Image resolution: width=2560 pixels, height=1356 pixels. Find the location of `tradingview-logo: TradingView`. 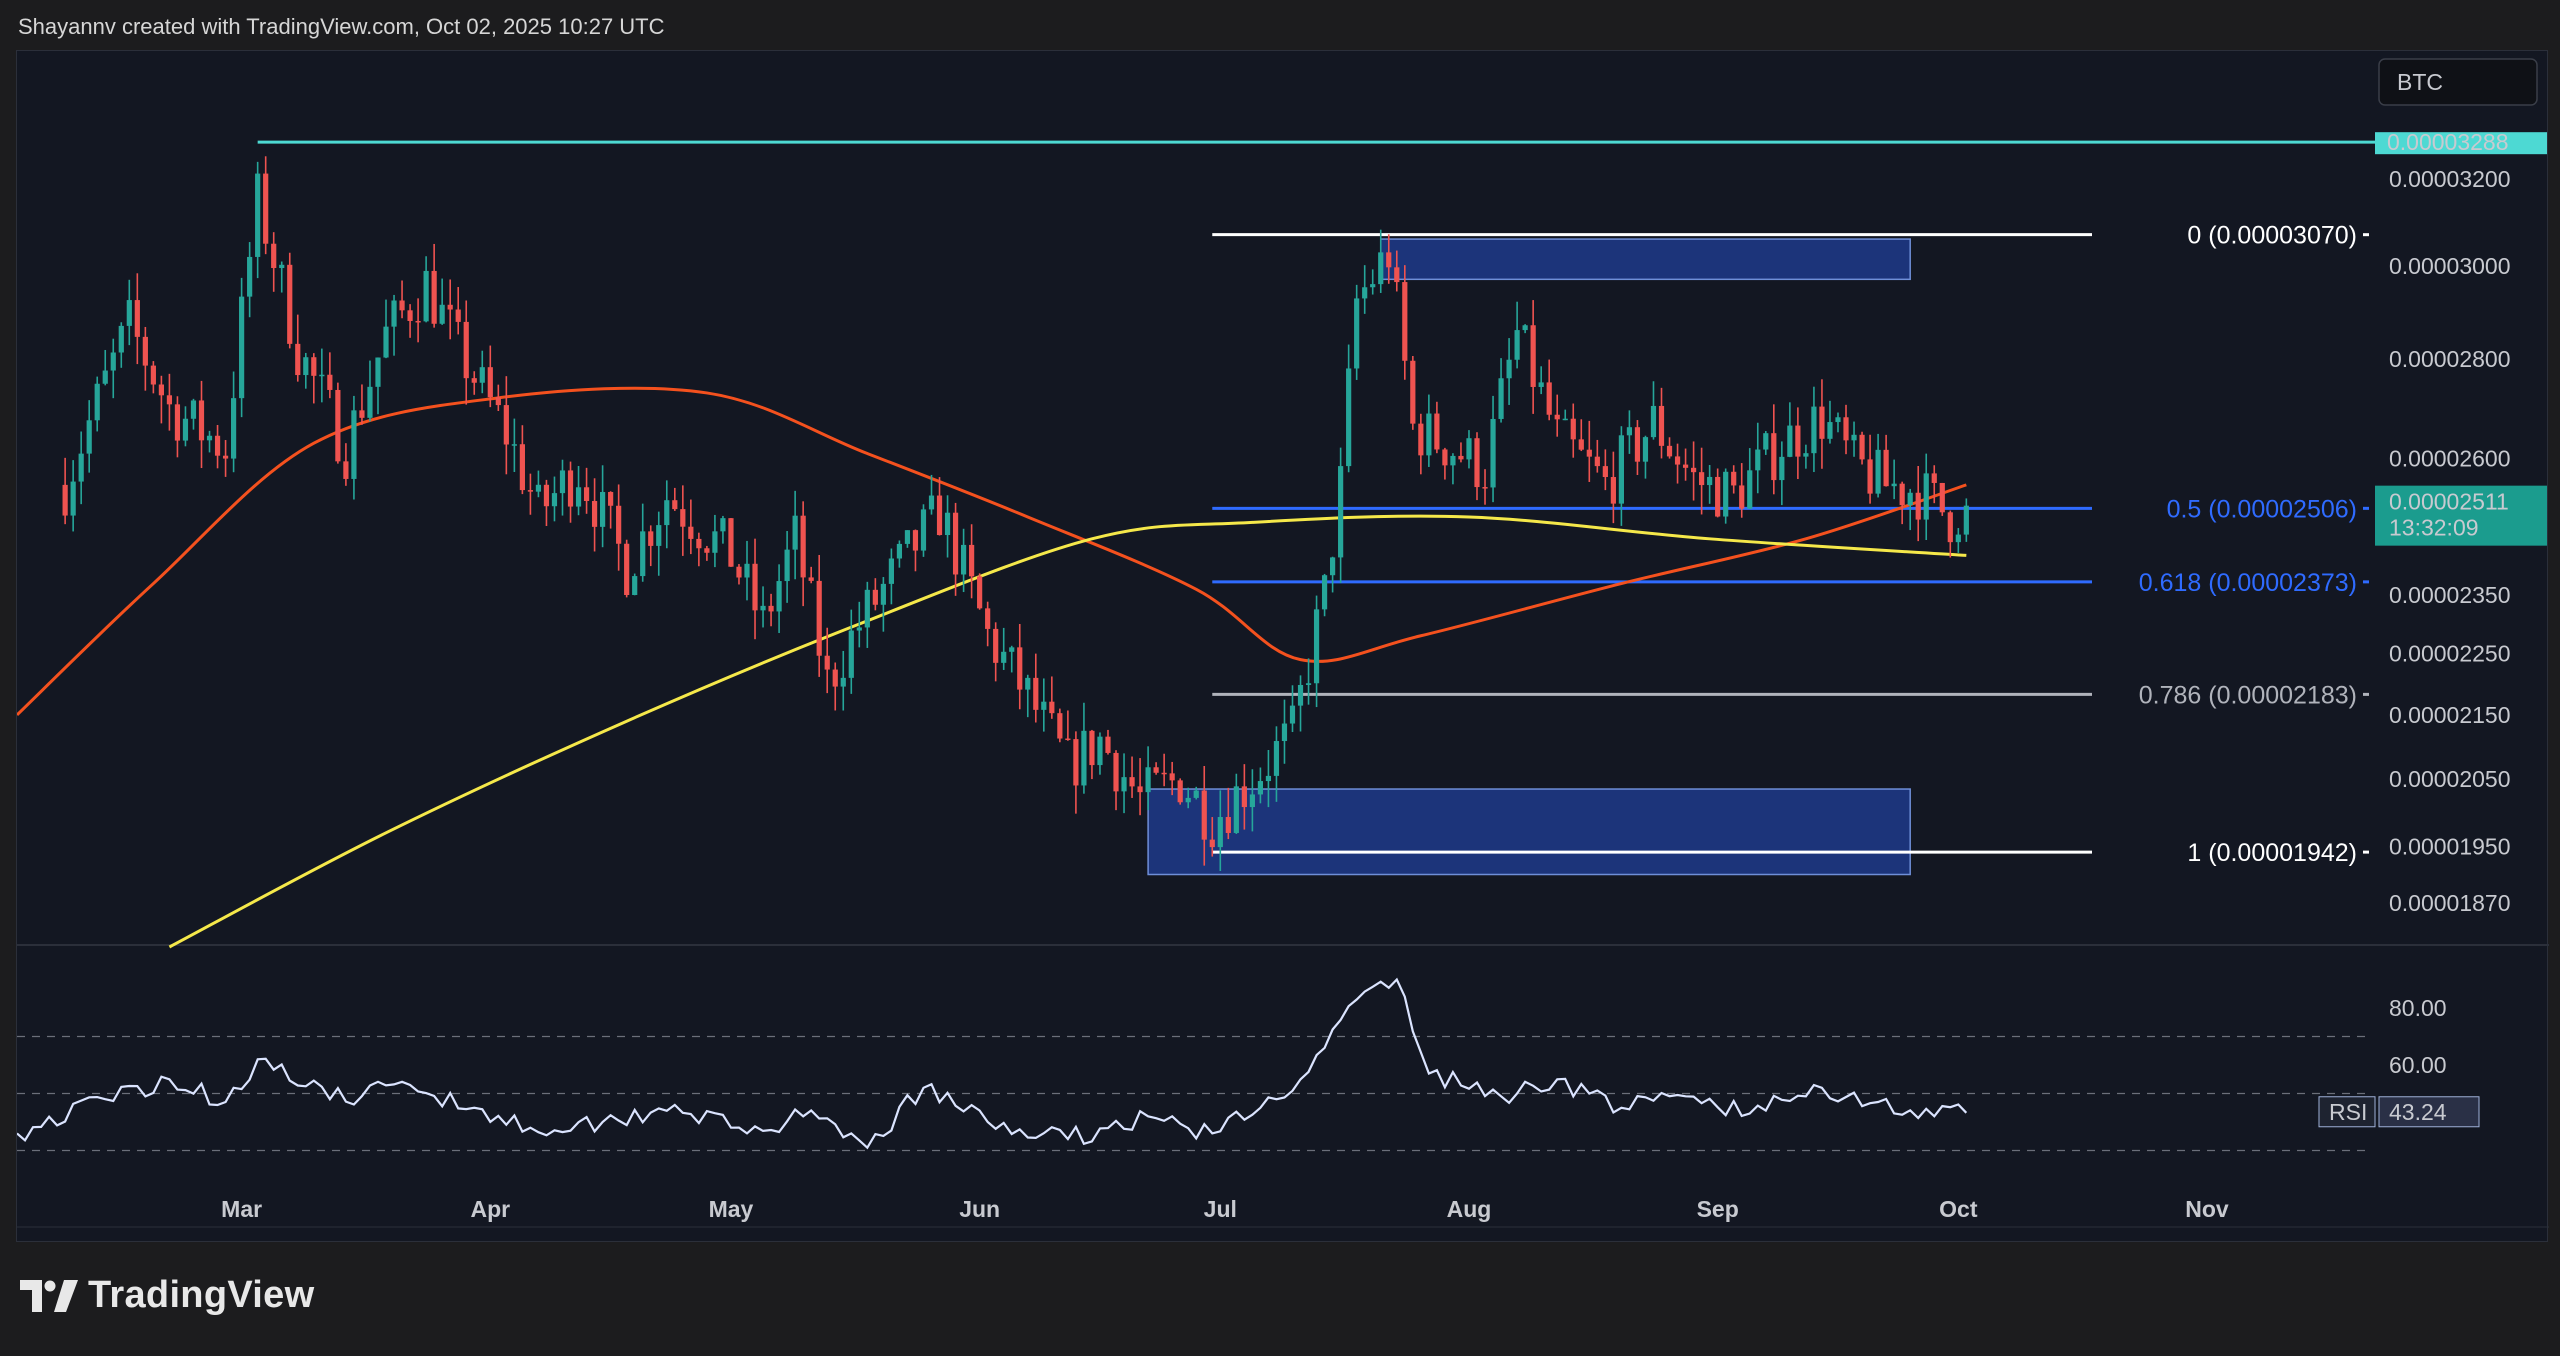

tradingview-logo: TradingView is located at coordinates (167, 1295).